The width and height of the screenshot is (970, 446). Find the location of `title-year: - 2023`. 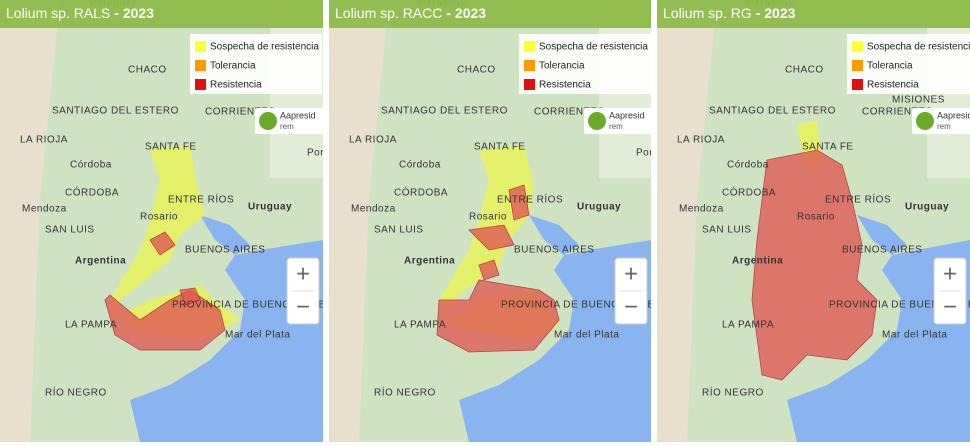

title-year: - 2023 is located at coordinates (776, 13).